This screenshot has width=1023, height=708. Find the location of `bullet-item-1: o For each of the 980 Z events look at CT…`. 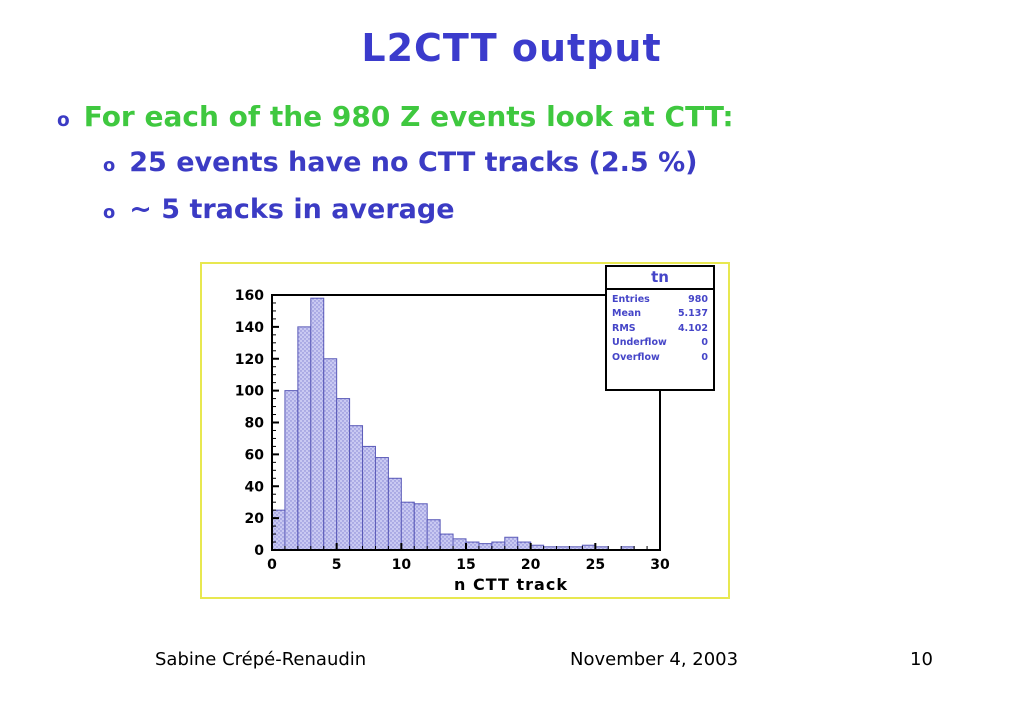

bullet-item-1: o For each of the 980 Z events look at CT… is located at coordinates (395, 116).